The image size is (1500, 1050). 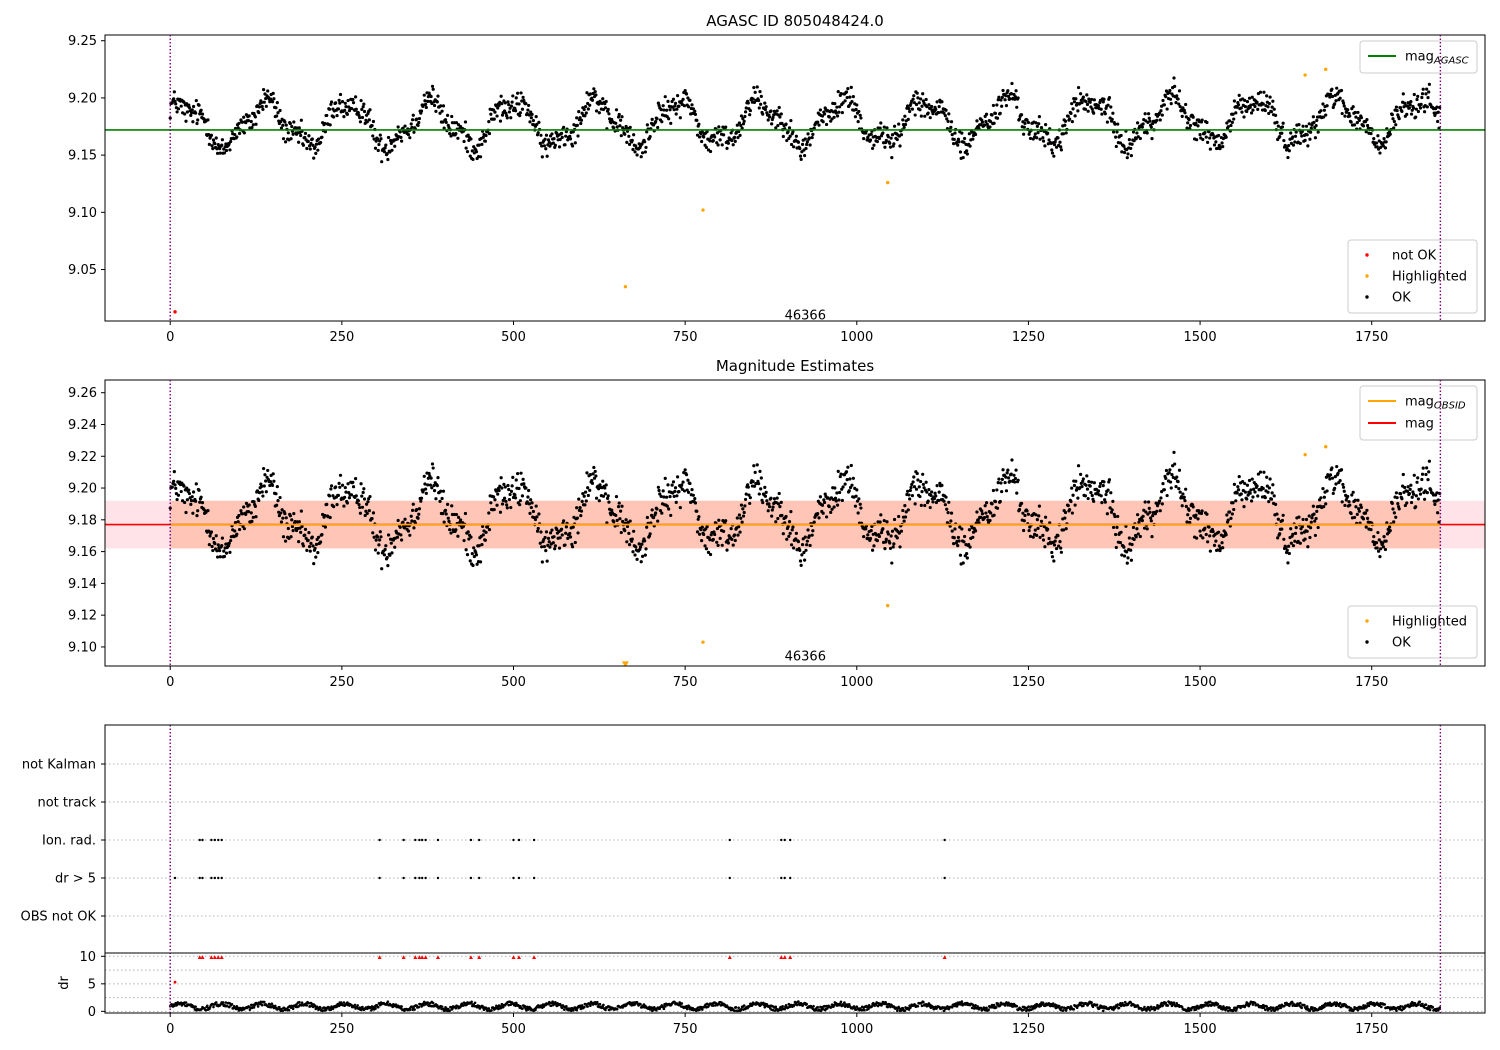 I want to click on panel2-obsid-annotation: 46366, so click(x=805, y=656).